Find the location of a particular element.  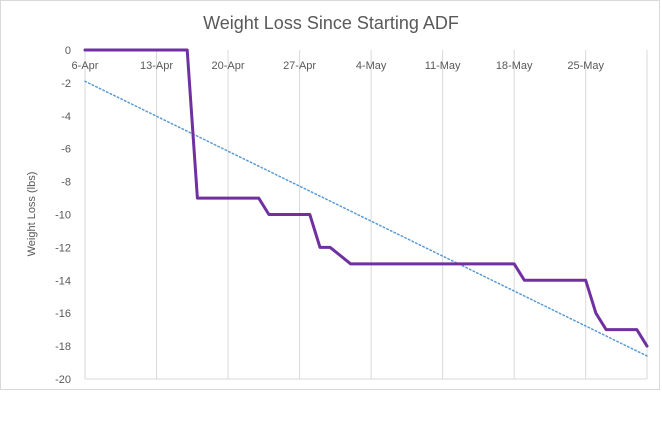

x-tick-label: 4-May is located at coordinates (371, 66).